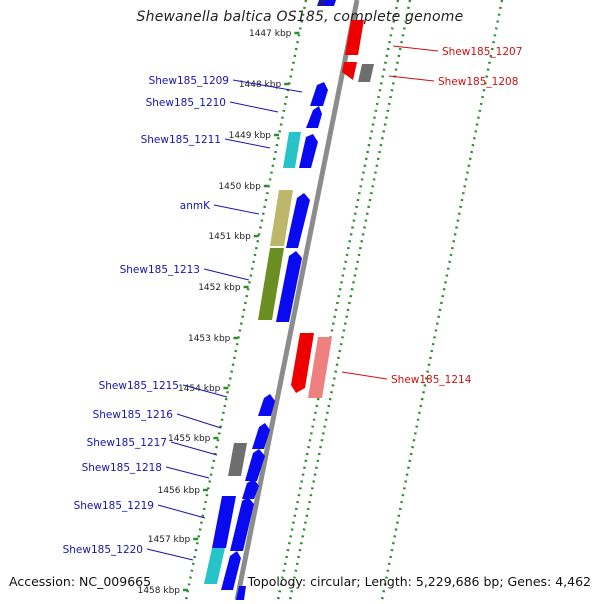 The width and height of the screenshot is (600, 604). Describe the element at coordinates (179, 491) in the screenshot. I see `scale-label: 1456 kbp` at that location.